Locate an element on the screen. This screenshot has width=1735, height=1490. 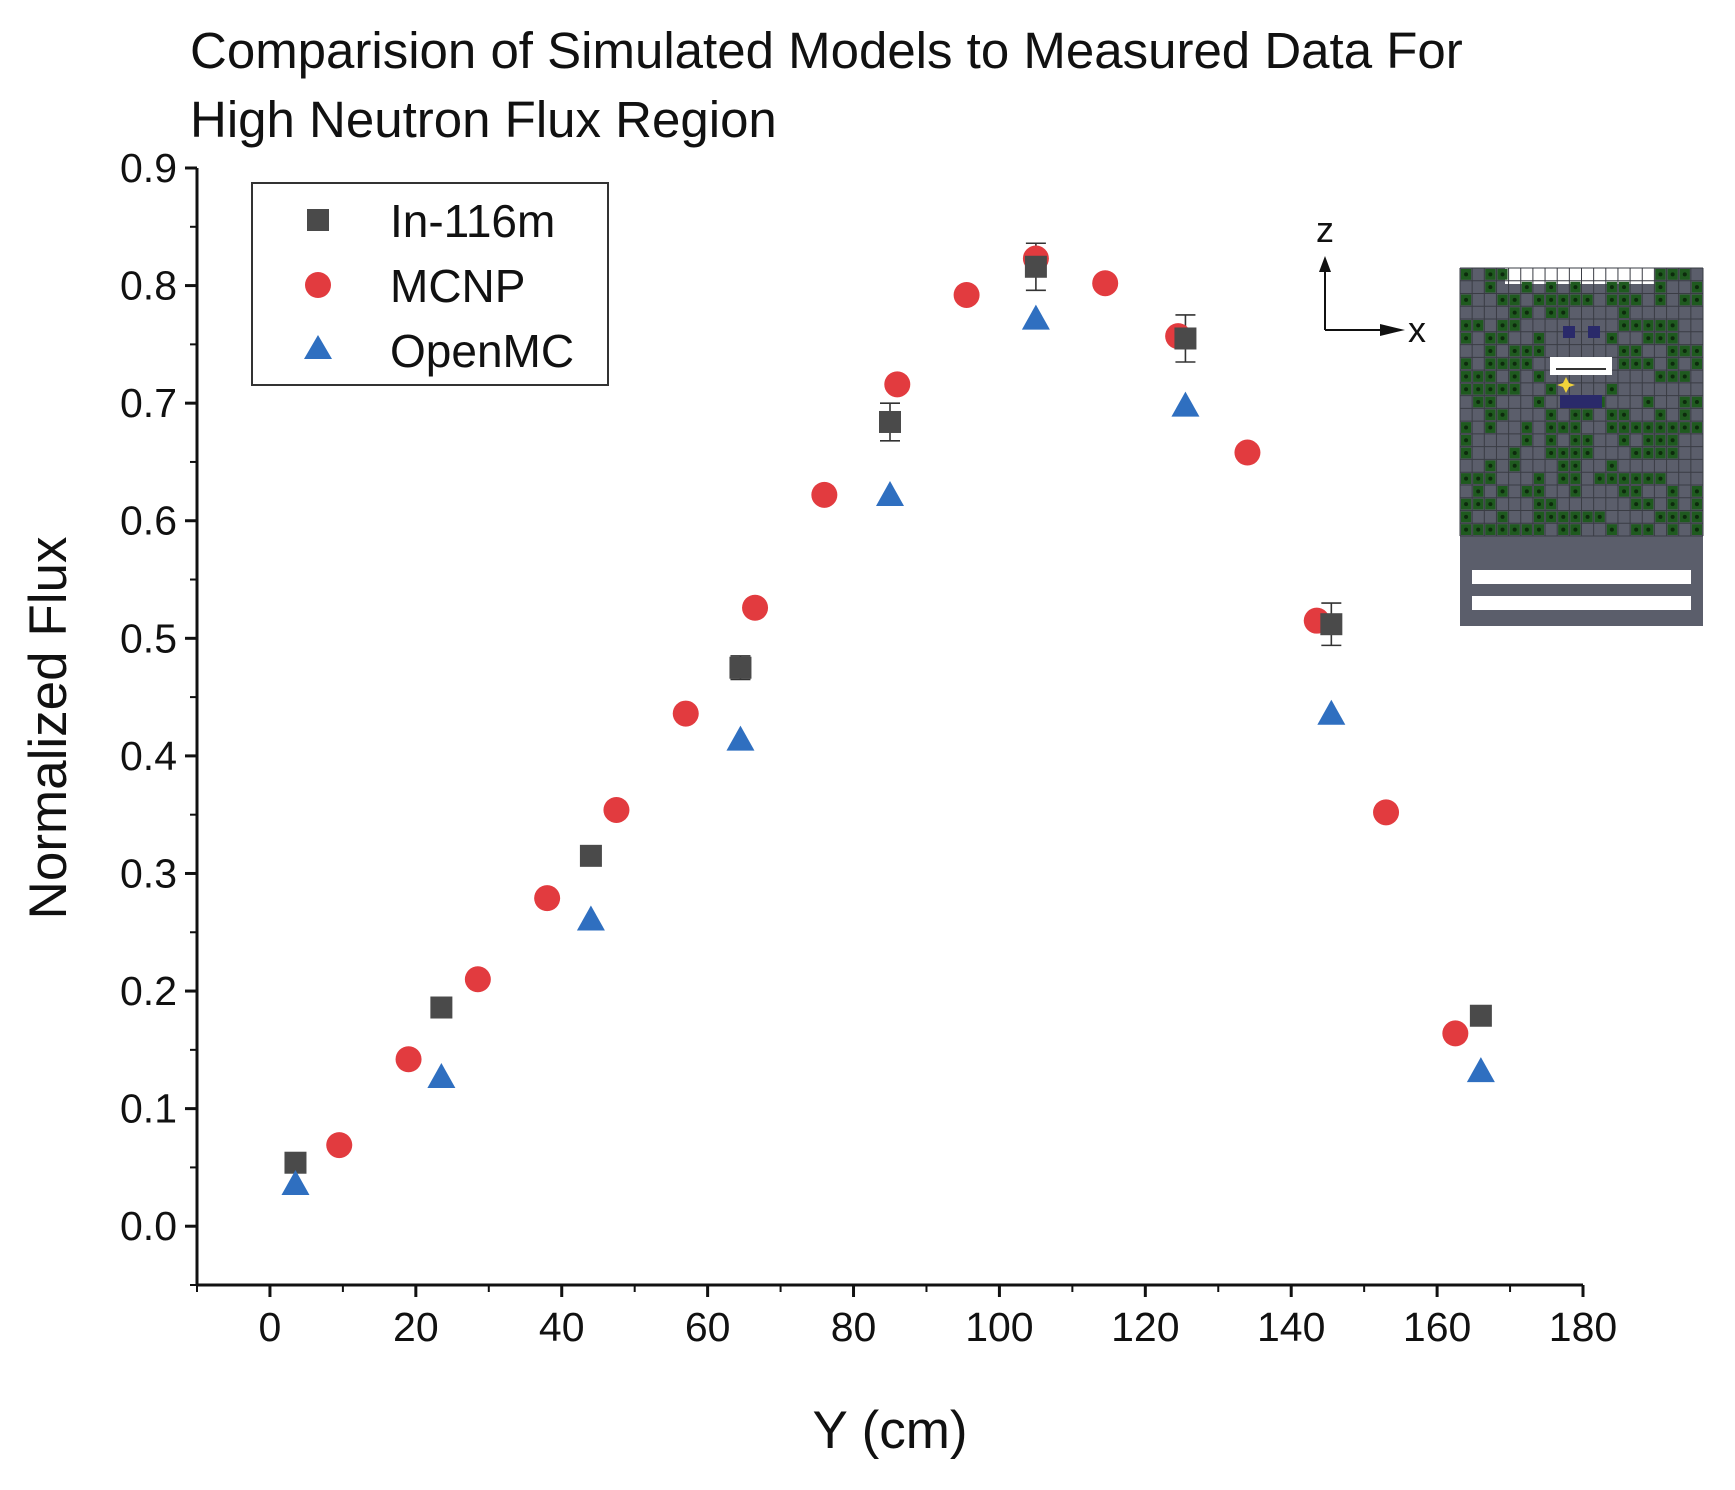
x-tick-label: 40 is located at coordinates (562, 1327).